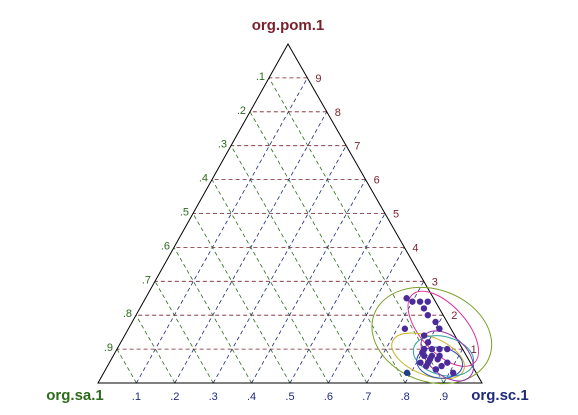 This screenshot has height=415, width=578. I want to click on tick-label-sc: .4, so click(251, 397).